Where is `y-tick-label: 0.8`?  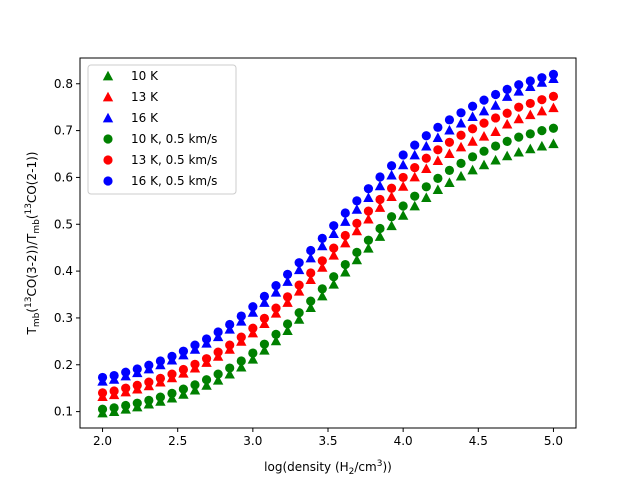
y-tick-label: 0.8 is located at coordinates (63, 84).